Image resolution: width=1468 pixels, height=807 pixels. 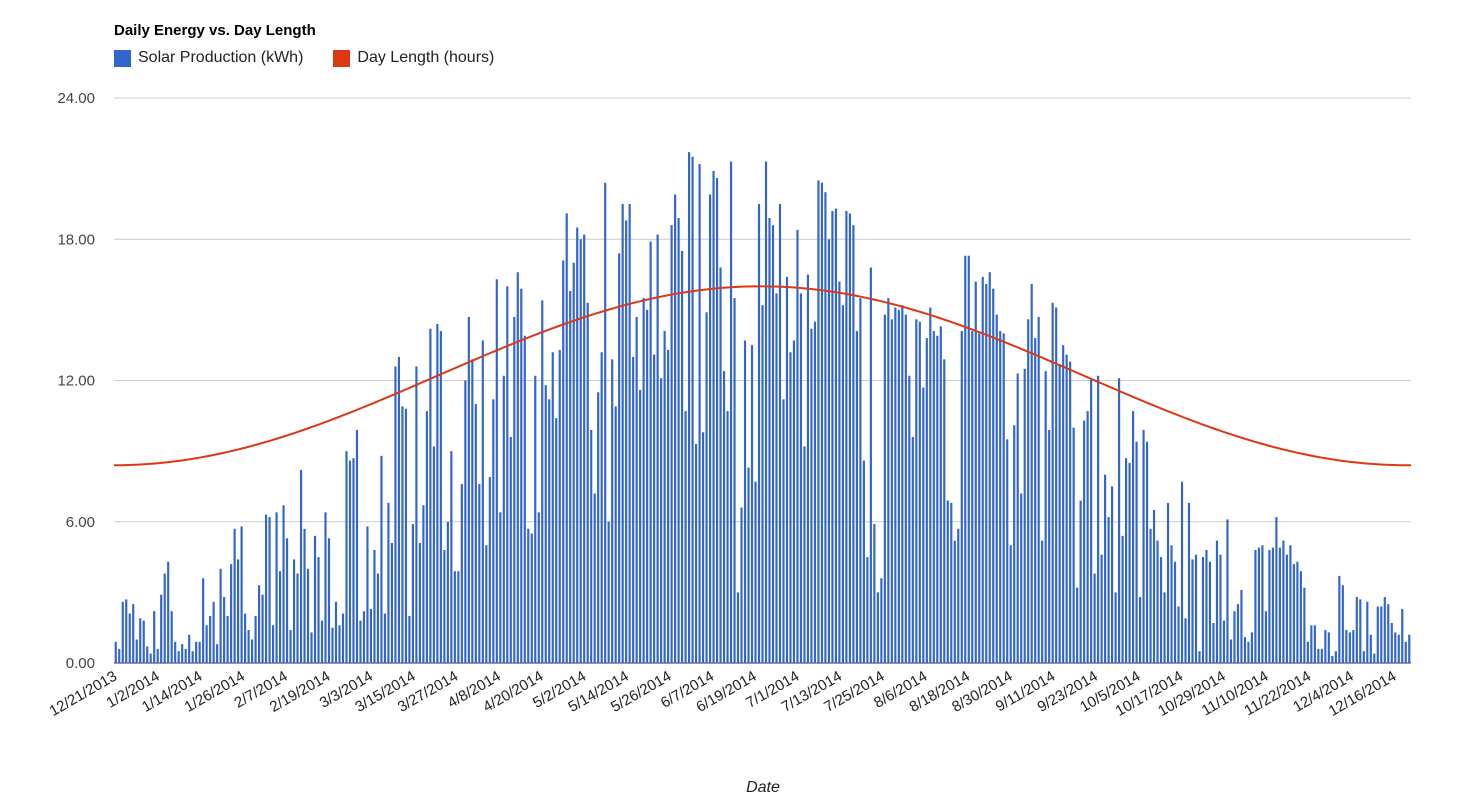 What do you see at coordinates (215, 30) in the screenshot?
I see `chart-title: Daily Energy vs. Day Length` at bounding box center [215, 30].